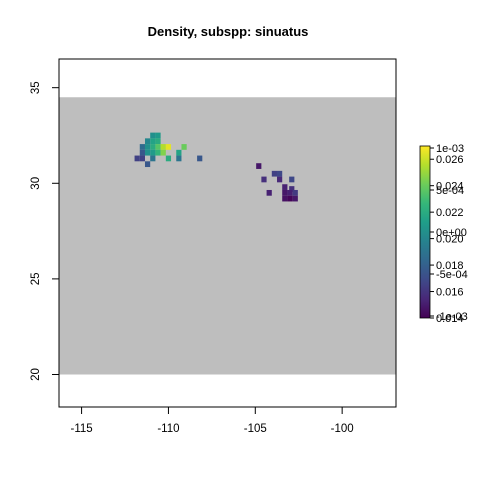  I want to click on legend-label: -5e-04, so click(452, 275).